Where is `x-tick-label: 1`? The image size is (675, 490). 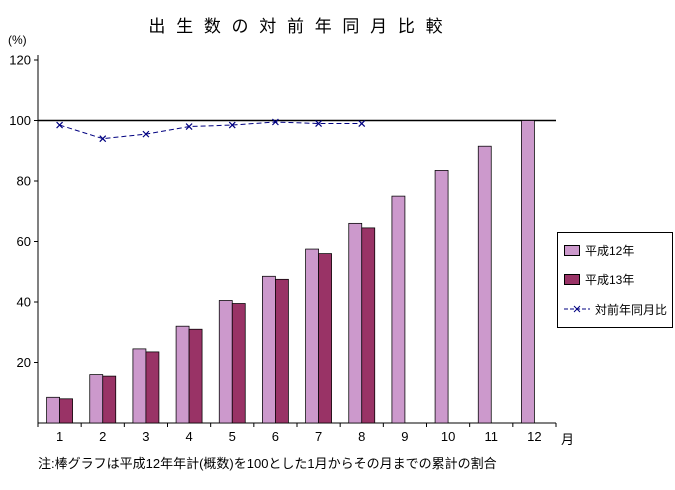 x-tick-label: 1 is located at coordinates (59, 436).